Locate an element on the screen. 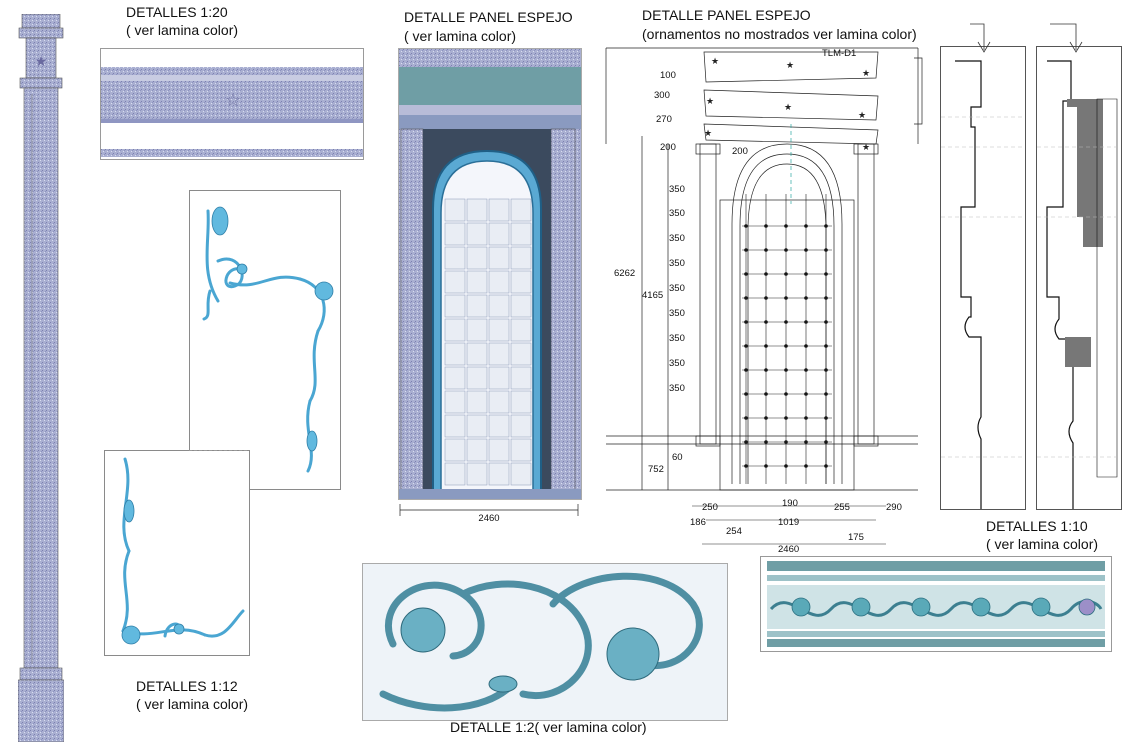 This screenshot has height=747, width=1142. dim-base-752: 752 is located at coordinates (656, 469).